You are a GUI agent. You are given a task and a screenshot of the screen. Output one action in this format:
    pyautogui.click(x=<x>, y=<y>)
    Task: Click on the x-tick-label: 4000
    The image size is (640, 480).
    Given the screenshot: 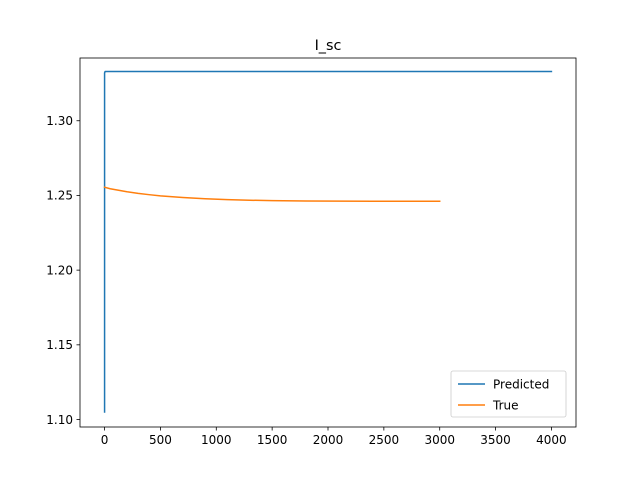 What is the action you would take?
    pyautogui.click(x=551, y=440)
    